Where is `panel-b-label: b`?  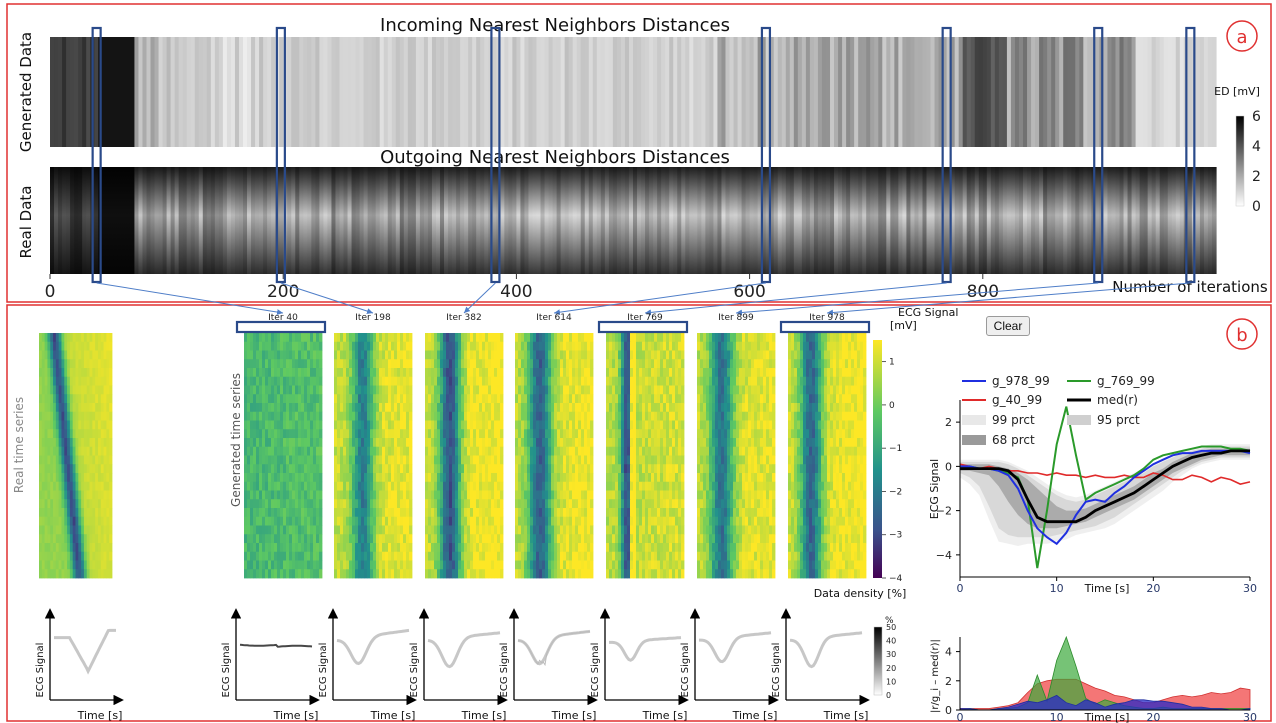
panel-b-label: b is located at coordinates (1241, 335).